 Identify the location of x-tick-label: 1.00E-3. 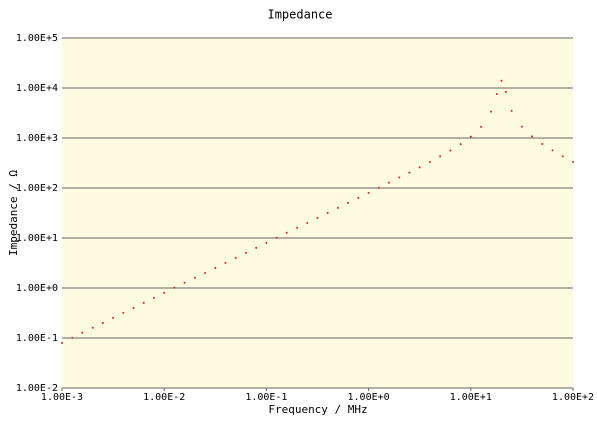
(62, 397).